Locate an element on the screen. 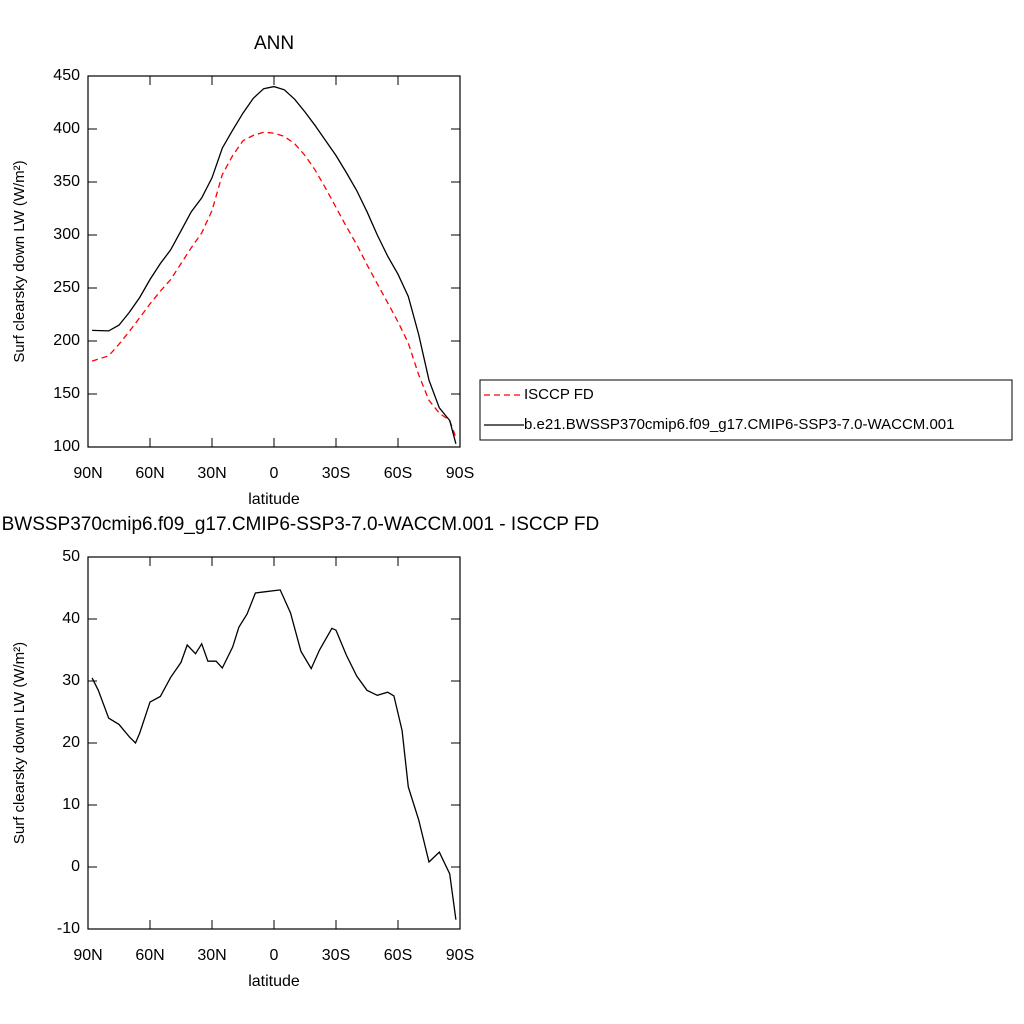  y-tick-label: 0 is located at coordinates (75, 866).